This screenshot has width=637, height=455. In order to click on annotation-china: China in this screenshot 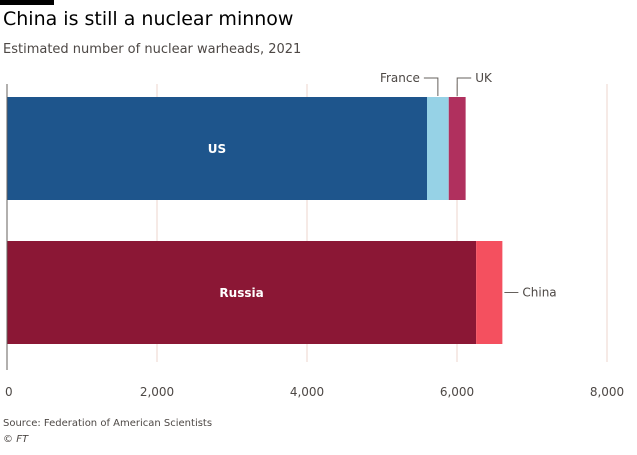, I will do `click(539, 293)`.